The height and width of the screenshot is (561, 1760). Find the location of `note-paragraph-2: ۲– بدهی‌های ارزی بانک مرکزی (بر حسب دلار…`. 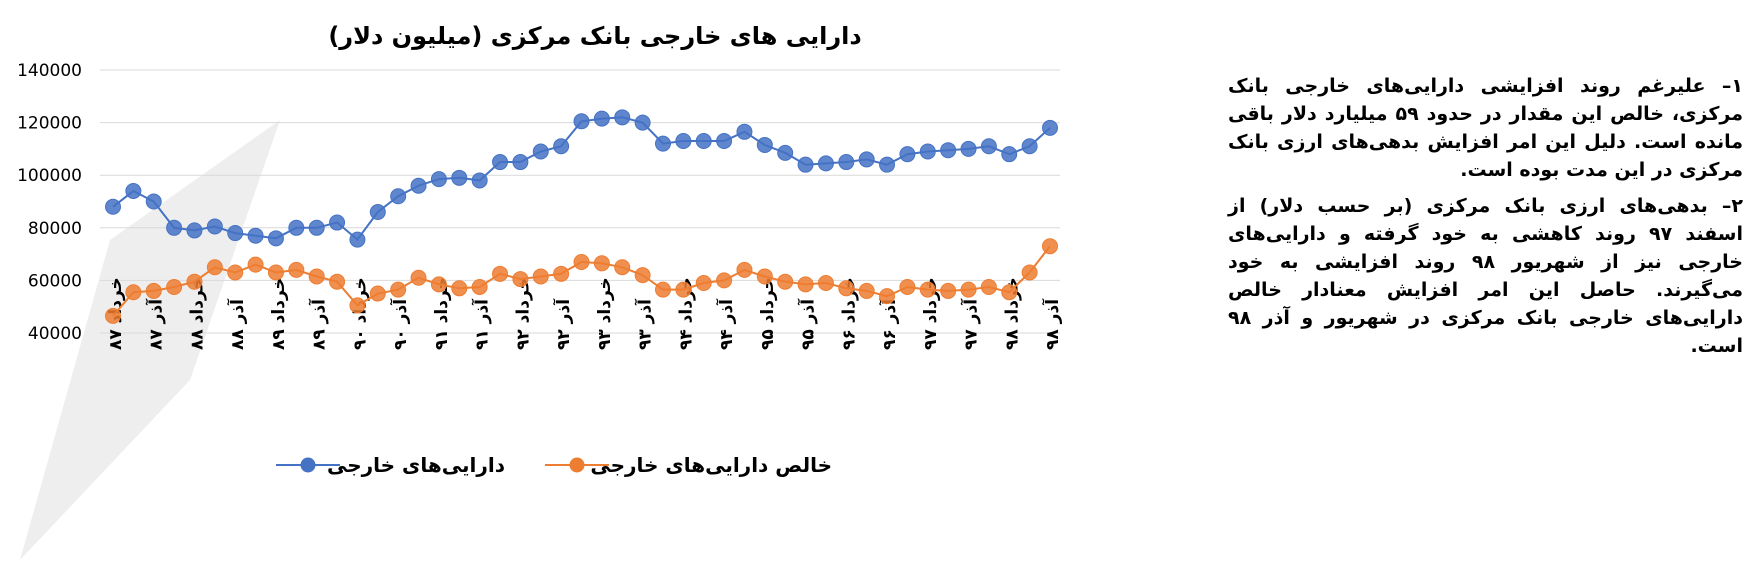

note-paragraph-2: ۲– بدهی‌های ارزی بانک مرکزی (بر حسب دلار… is located at coordinates (1486, 276).